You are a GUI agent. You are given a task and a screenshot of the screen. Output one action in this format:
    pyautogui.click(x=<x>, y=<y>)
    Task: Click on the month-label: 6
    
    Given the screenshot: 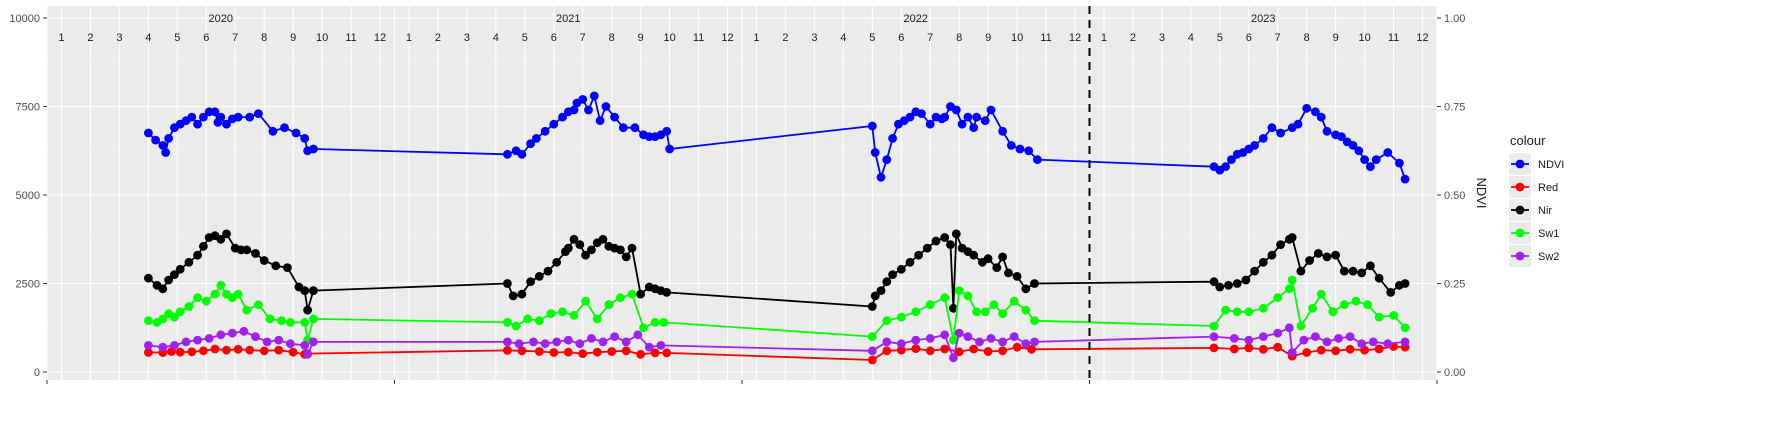 What is the action you would take?
    pyautogui.click(x=206, y=38)
    